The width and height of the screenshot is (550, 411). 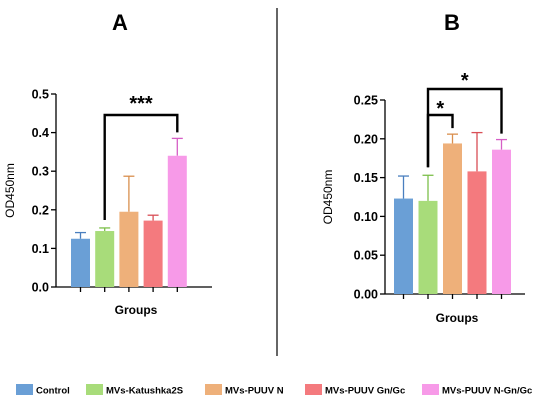 I want to click on y-tick-label: 0.1, so click(x=40, y=249).